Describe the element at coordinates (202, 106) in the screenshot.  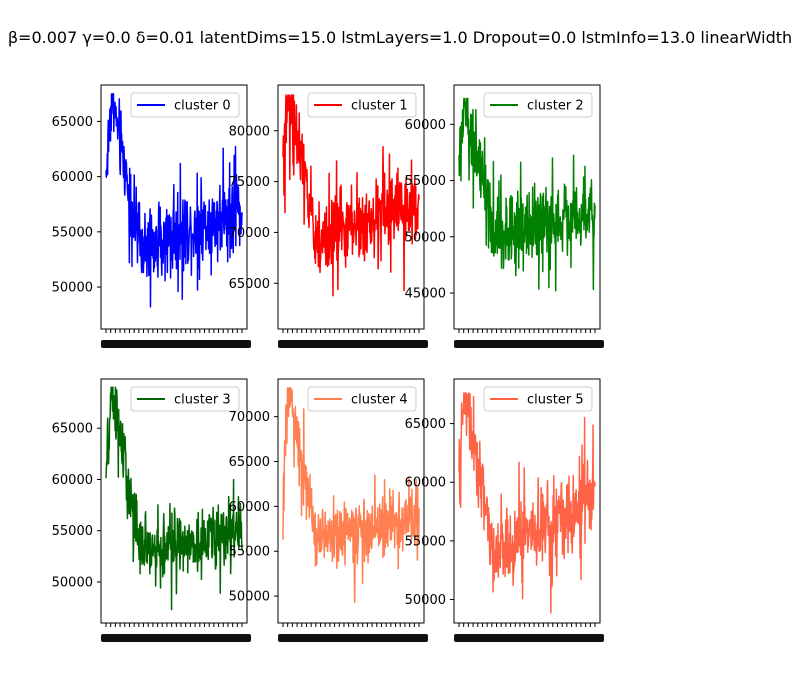
I see `legend-label: cluster 0` at that location.